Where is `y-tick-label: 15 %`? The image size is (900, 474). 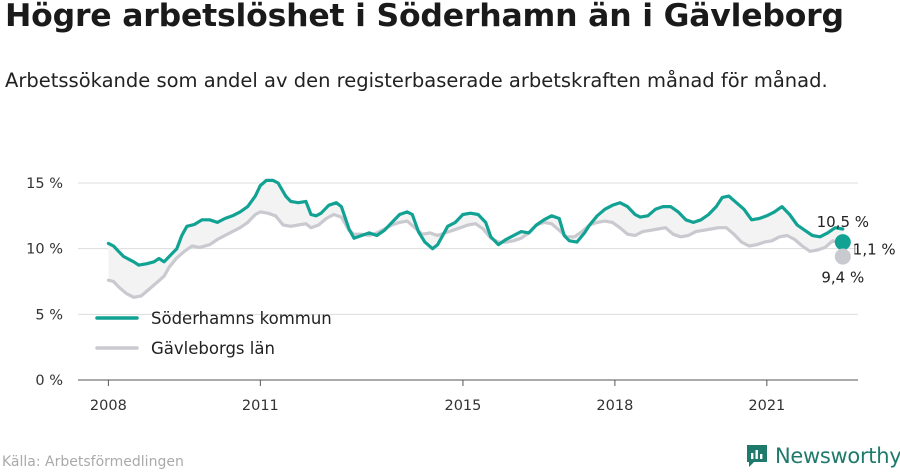 y-tick-label: 15 % is located at coordinates (44, 184).